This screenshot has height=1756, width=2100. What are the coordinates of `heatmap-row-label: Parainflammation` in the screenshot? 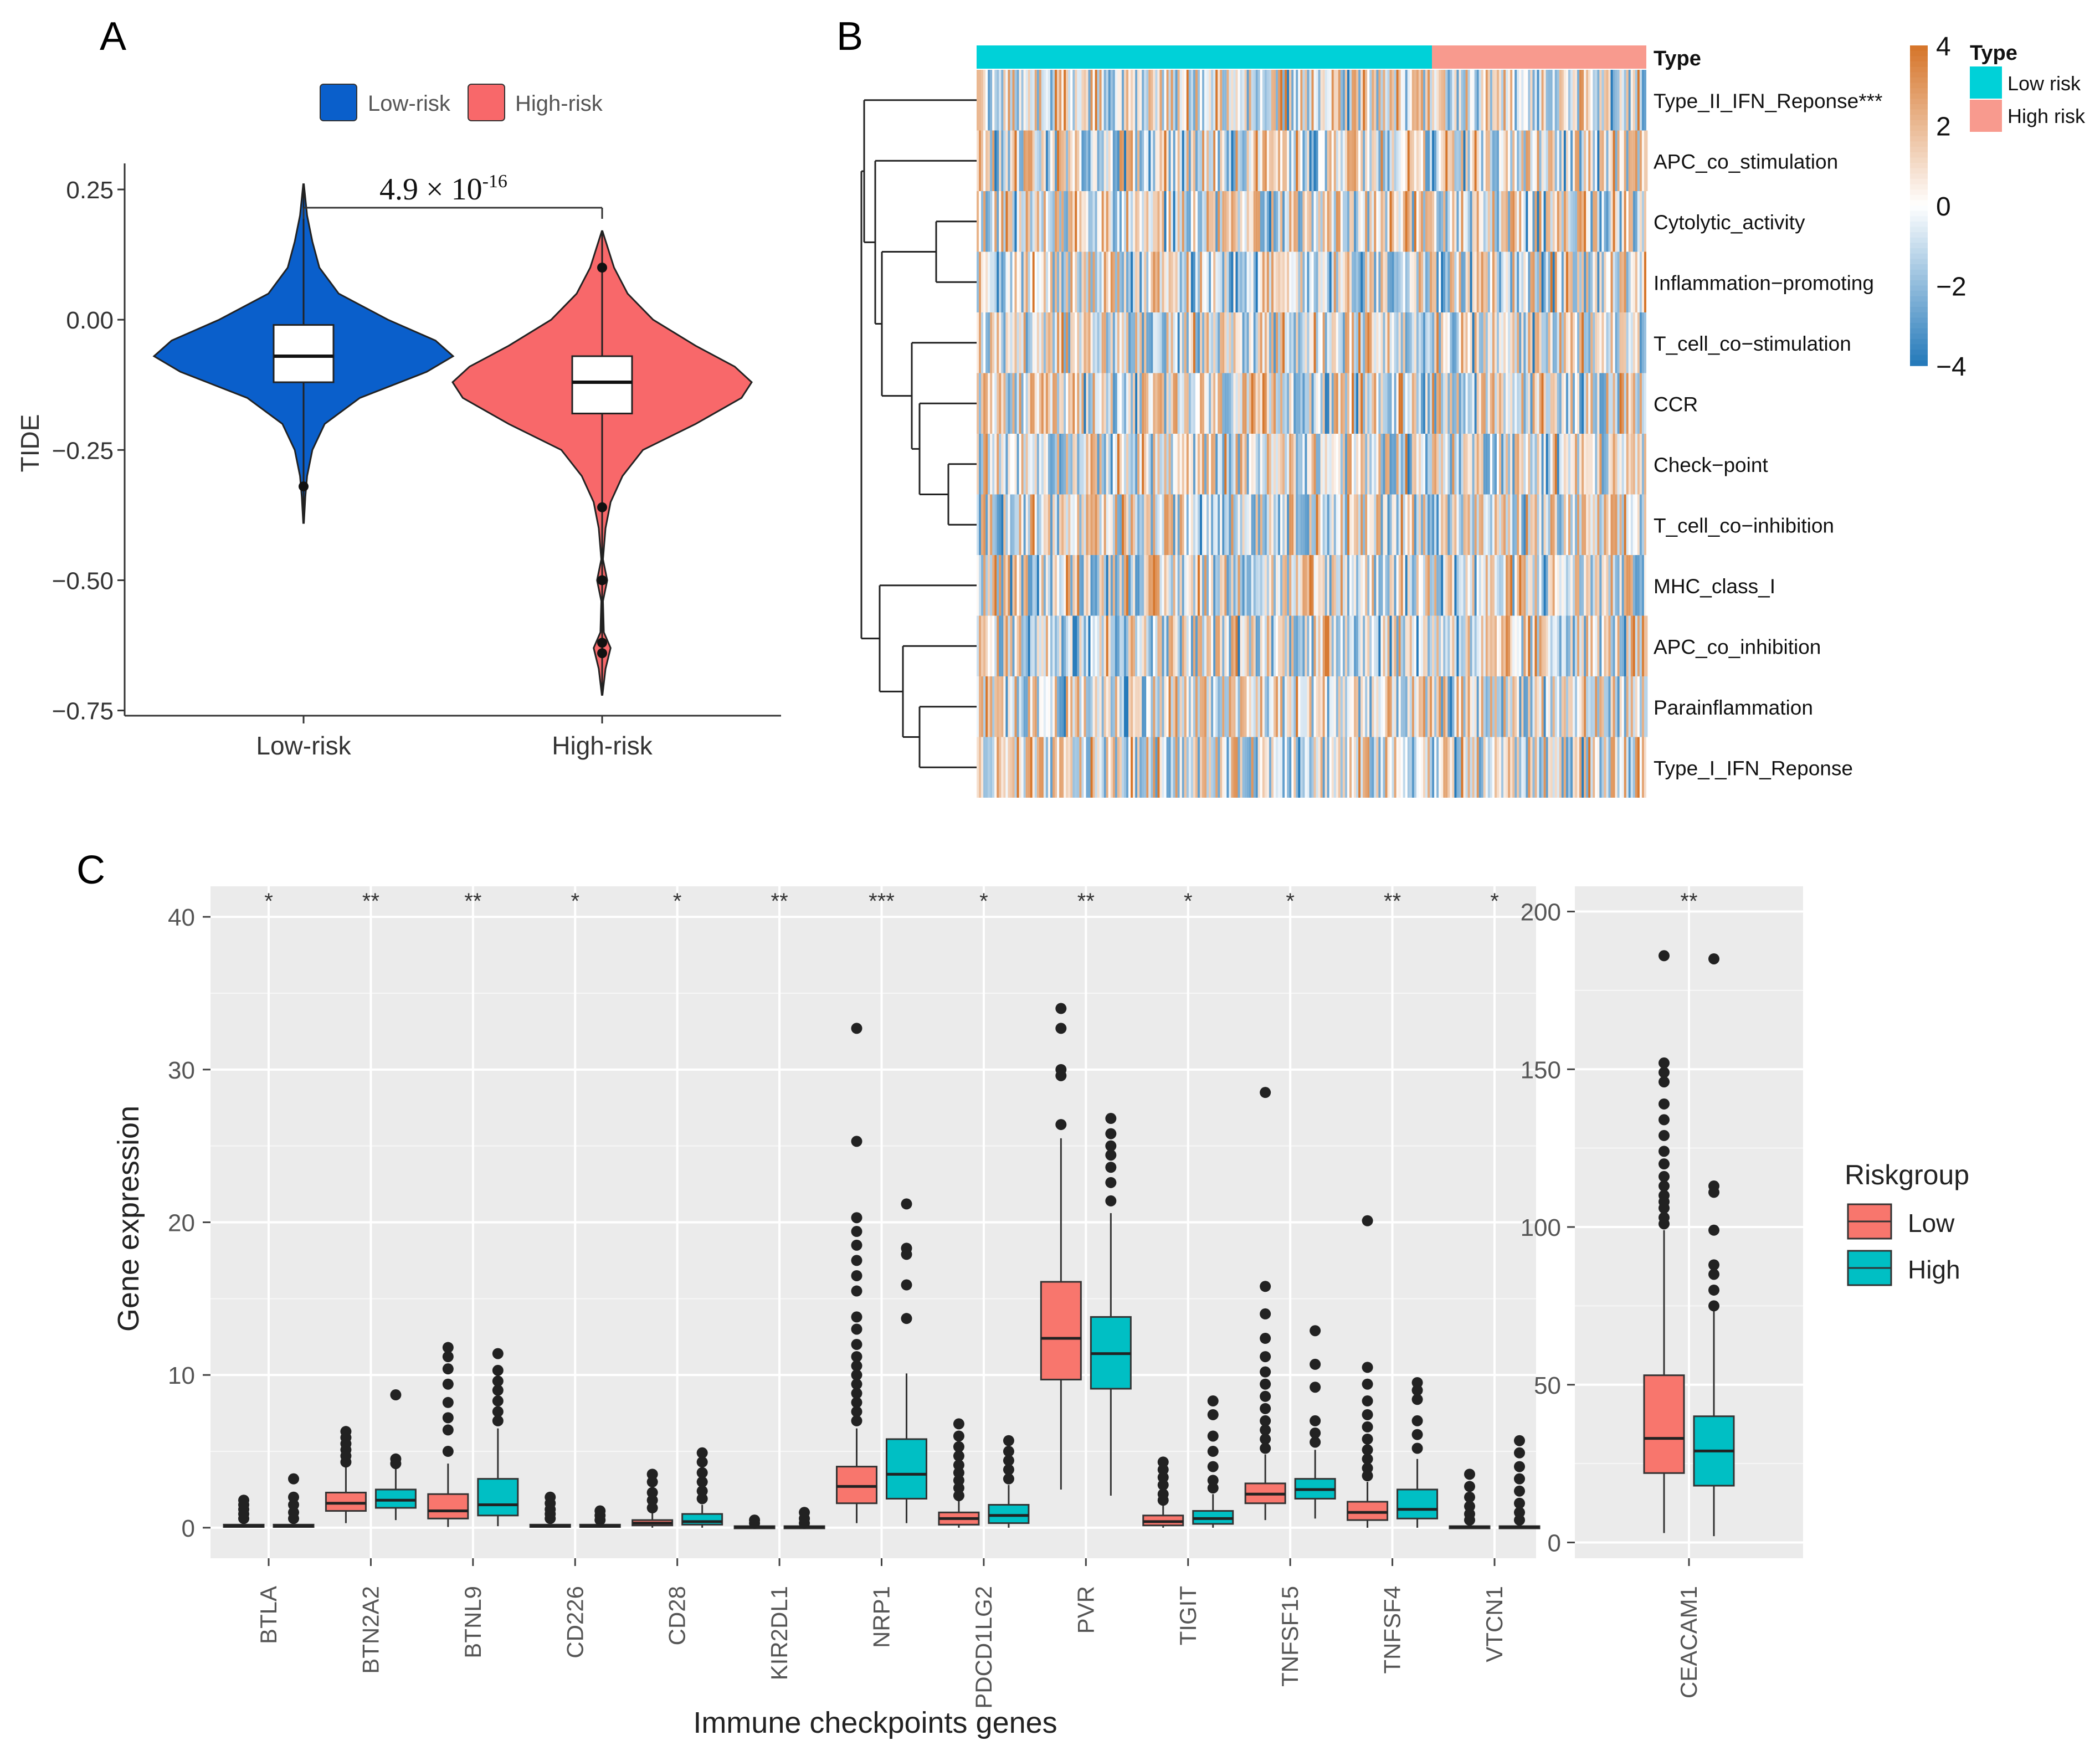 It's located at (1734, 707).